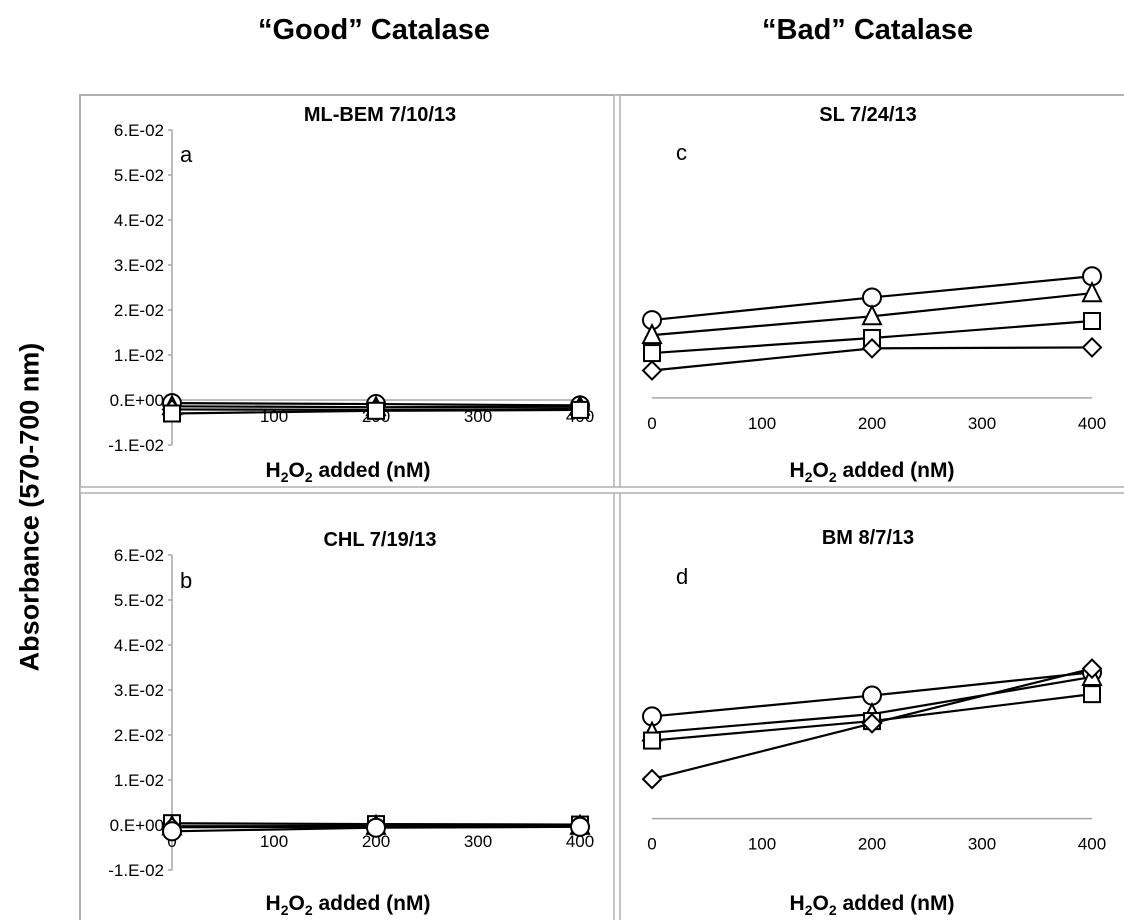 The image size is (1124, 920). Describe the element at coordinates (868, 538) in the screenshot. I see `panel-title: BM 8/7/13` at that location.